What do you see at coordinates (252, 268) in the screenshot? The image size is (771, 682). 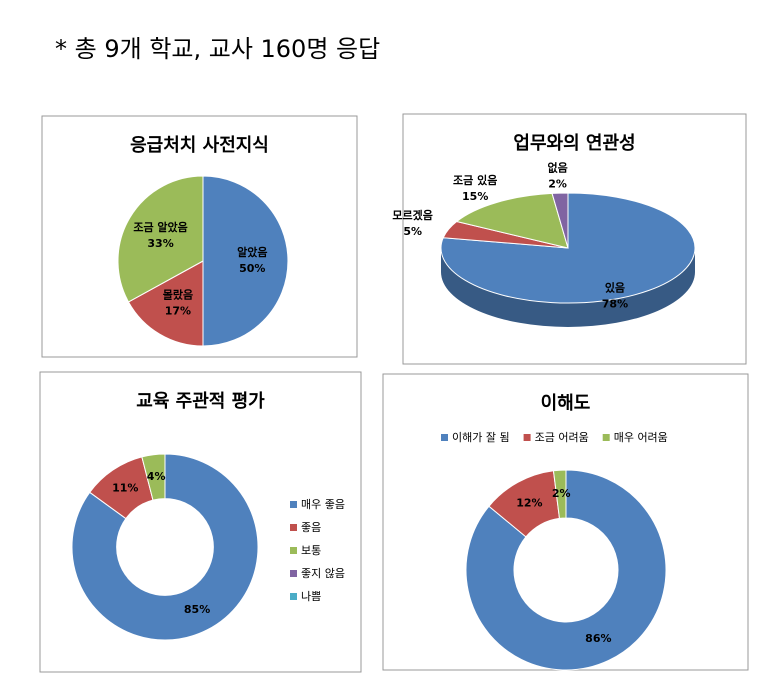 I see `value-label: 50%` at bounding box center [252, 268].